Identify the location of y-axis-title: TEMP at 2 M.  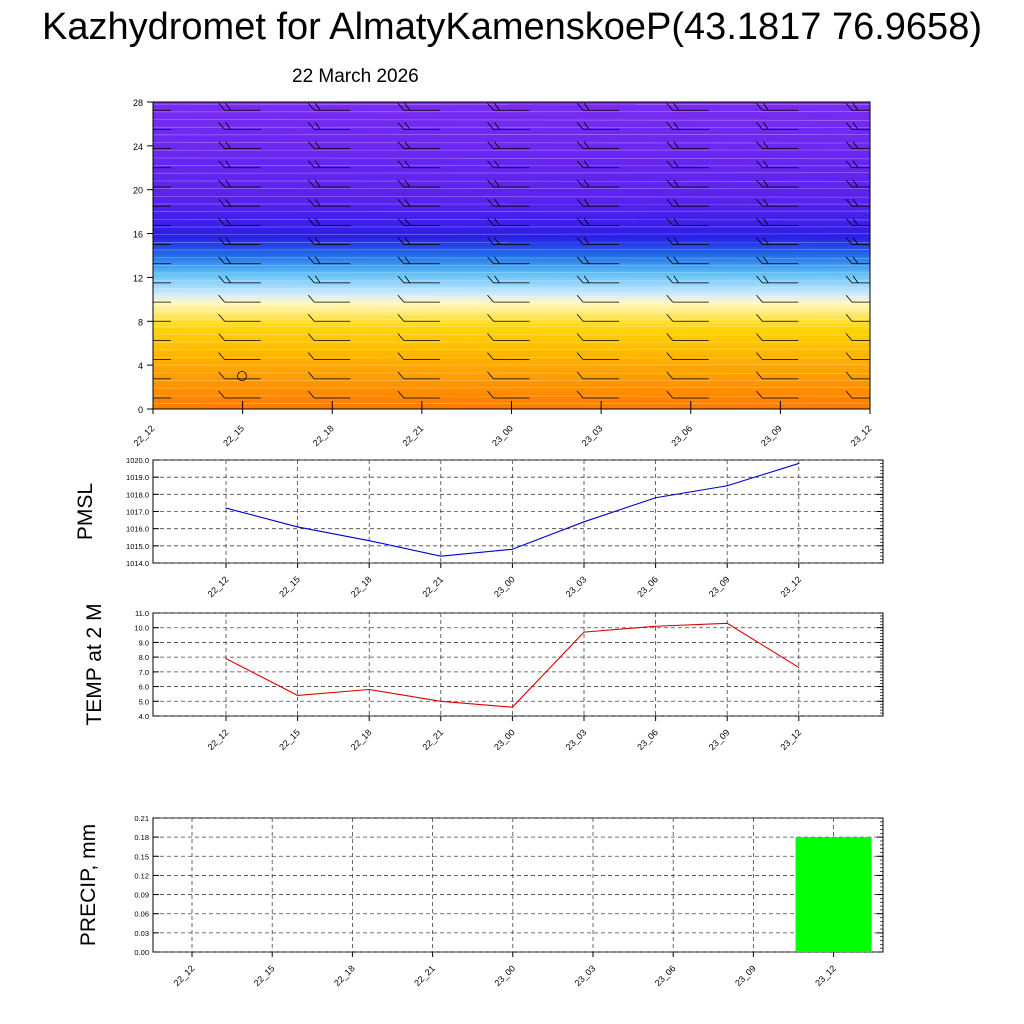
(94, 664).